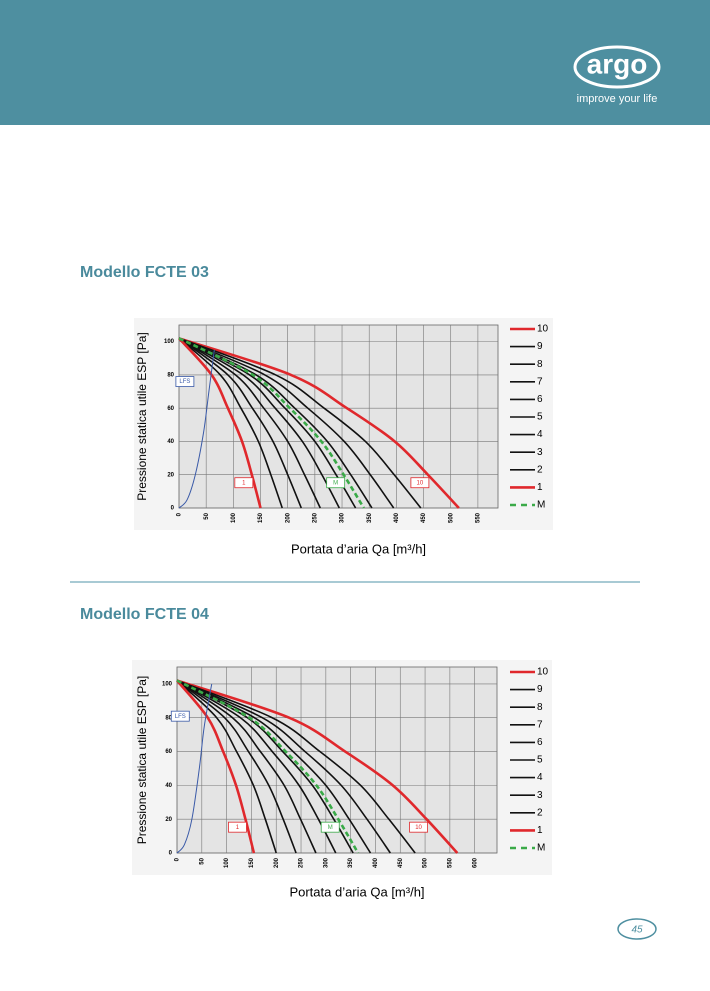 The width and height of the screenshot is (710, 991). What do you see at coordinates (355, 62) in the screenshot?
I see `header-band` at bounding box center [355, 62].